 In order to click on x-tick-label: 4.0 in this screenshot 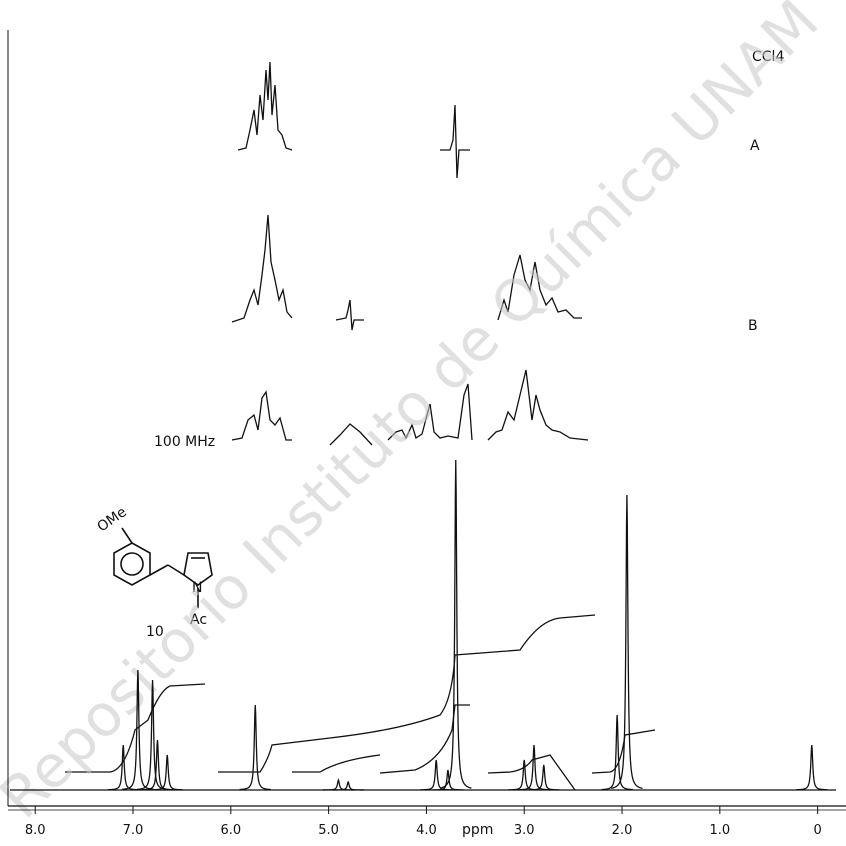, I will do `click(426, 830)`.